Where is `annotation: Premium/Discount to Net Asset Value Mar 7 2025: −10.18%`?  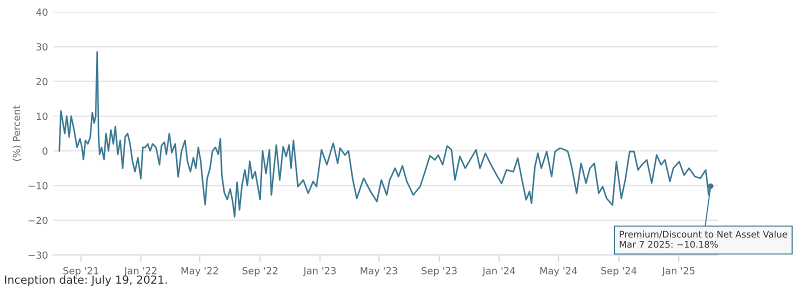 annotation: Premium/Discount to Net Asset Value Mar 7 2025: −10.18% is located at coordinates (704, 239).